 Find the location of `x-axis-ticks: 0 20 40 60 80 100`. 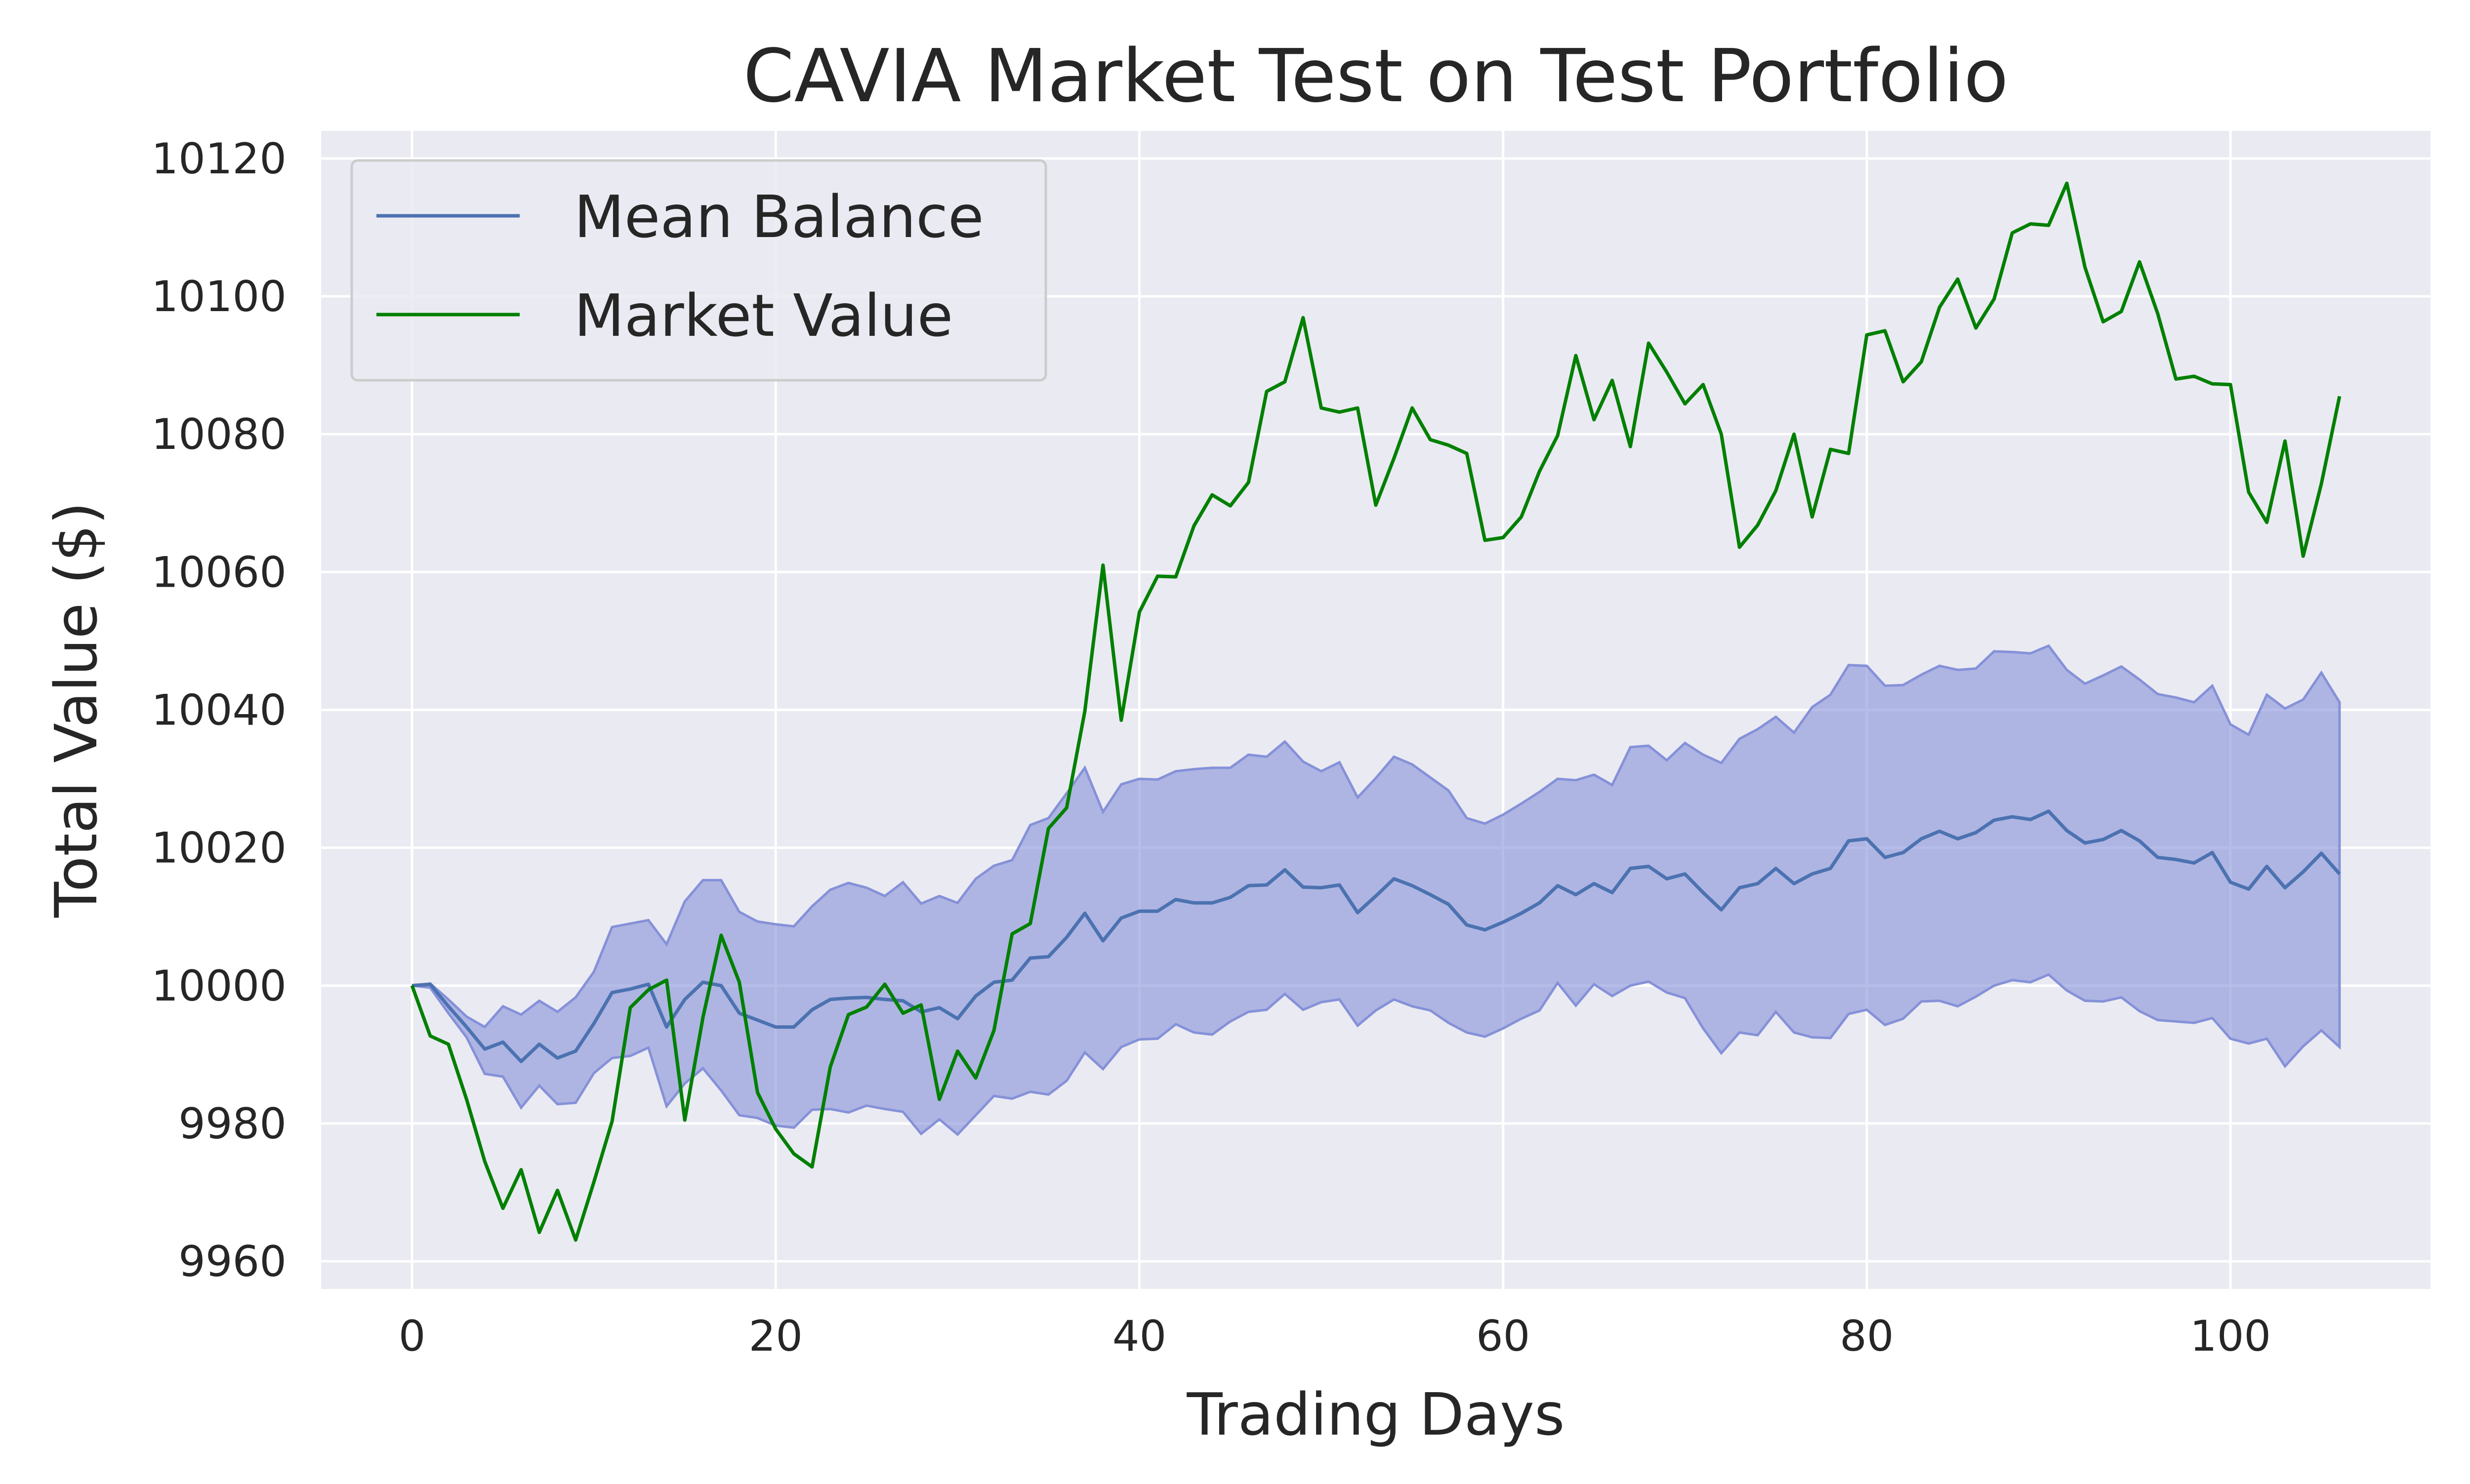

x-axis-ticks: 0 20 40 60 80 100 is located at coordinates (1335, 1336).